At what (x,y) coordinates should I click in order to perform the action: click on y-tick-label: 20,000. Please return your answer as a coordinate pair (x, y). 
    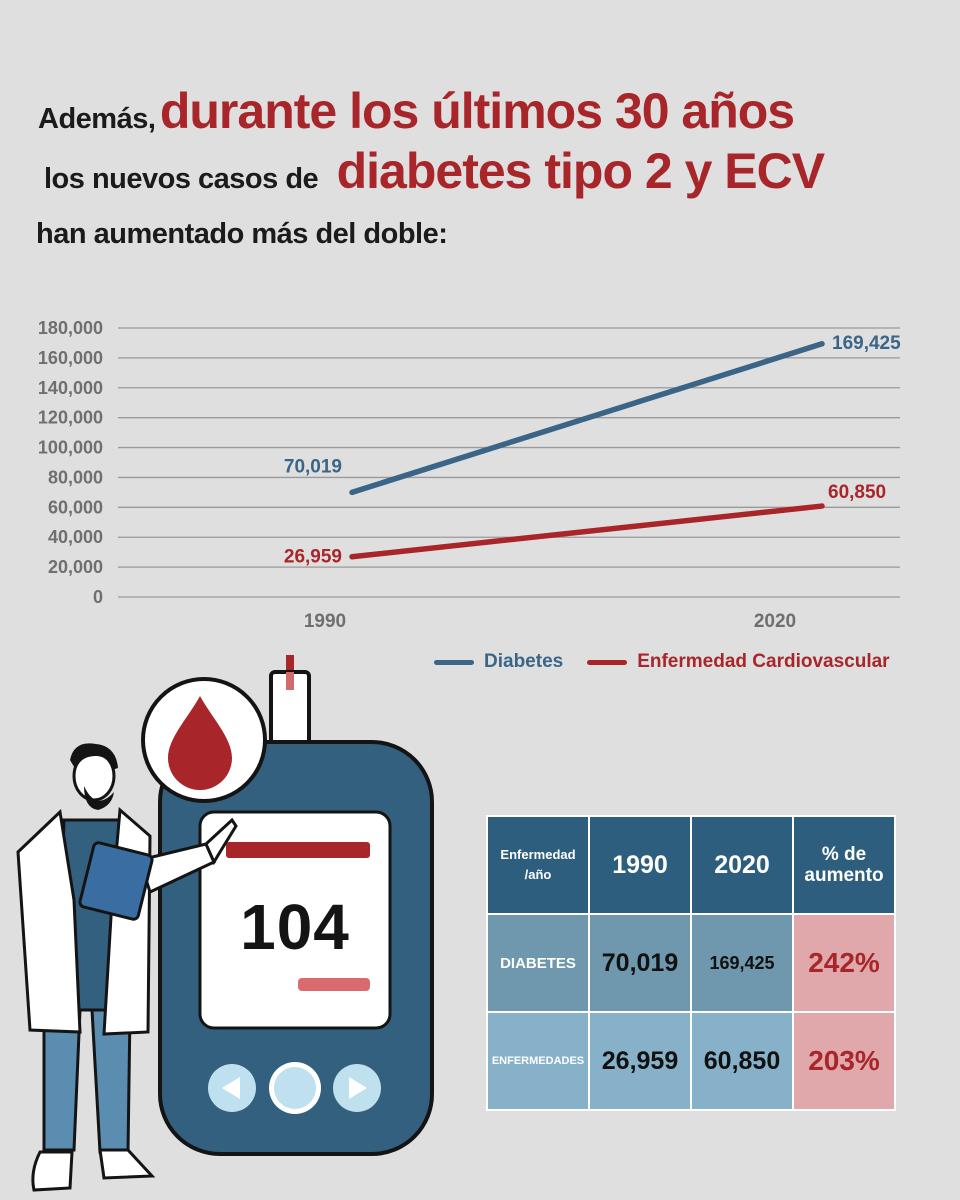
    Looking at the image, I should click on (75, 567).